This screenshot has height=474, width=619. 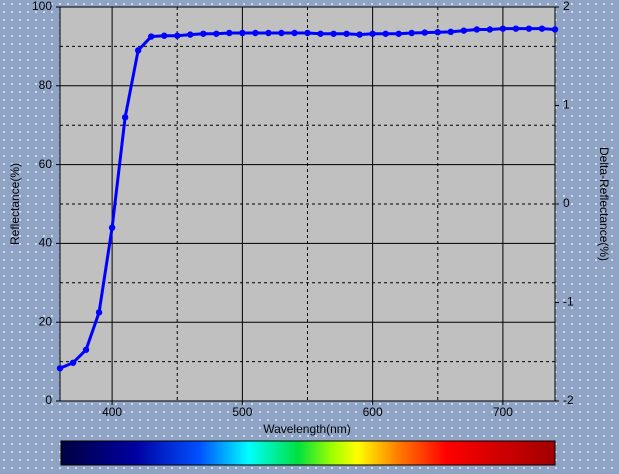 I want to click on y2-tick-label: -1, so click(x=568, y=302).